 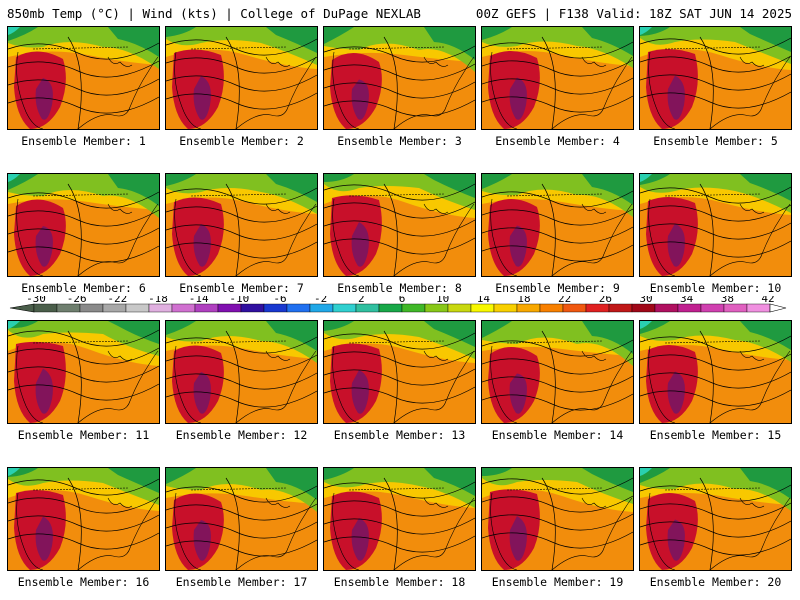 What do you see at coordinates (320, 300) in the screenshot?
I see `colorbar-tick-label: -2` at bounding box center [320, 300].